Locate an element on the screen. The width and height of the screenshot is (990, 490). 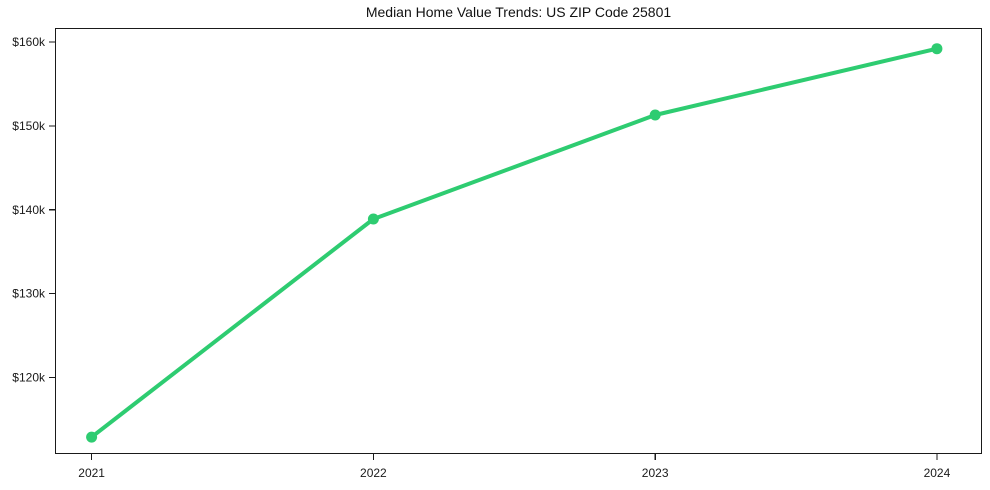
y-tick-label: $120k is located at coordinates (29, 378).